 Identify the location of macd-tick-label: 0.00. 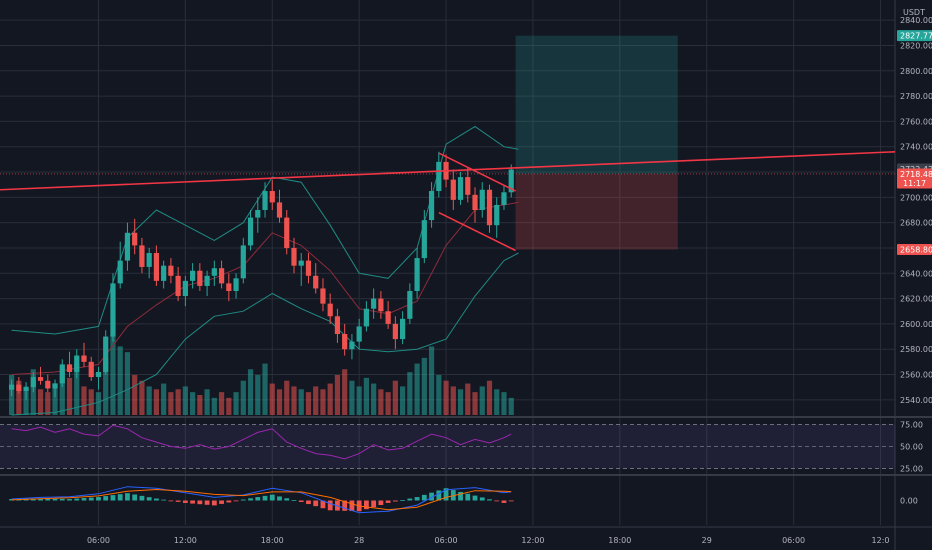
(909, 501).